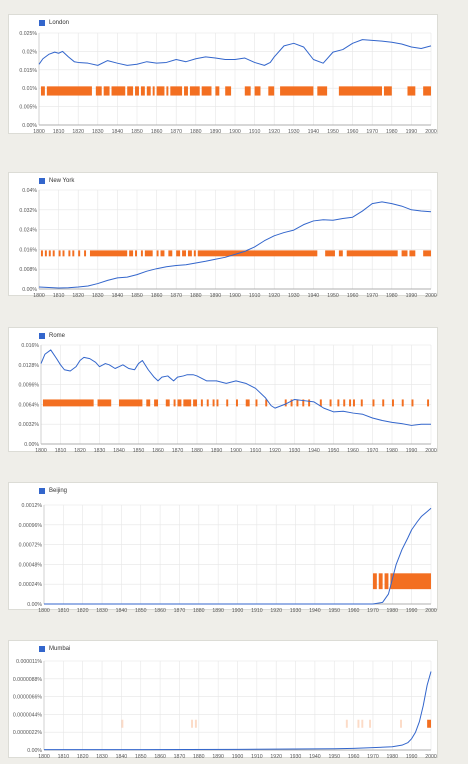 The image size is (468, 764). I want to click on y-tick-label: 0.0064%, so click(29, 405).